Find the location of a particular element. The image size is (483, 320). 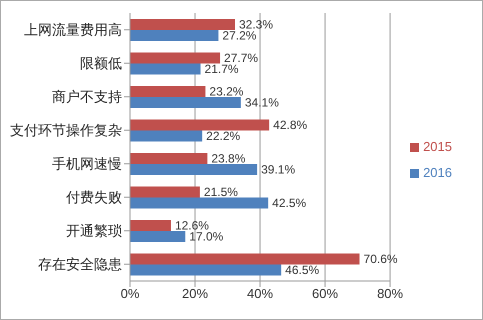

x-tick-label: 0% is located at coordinates (130, 294).